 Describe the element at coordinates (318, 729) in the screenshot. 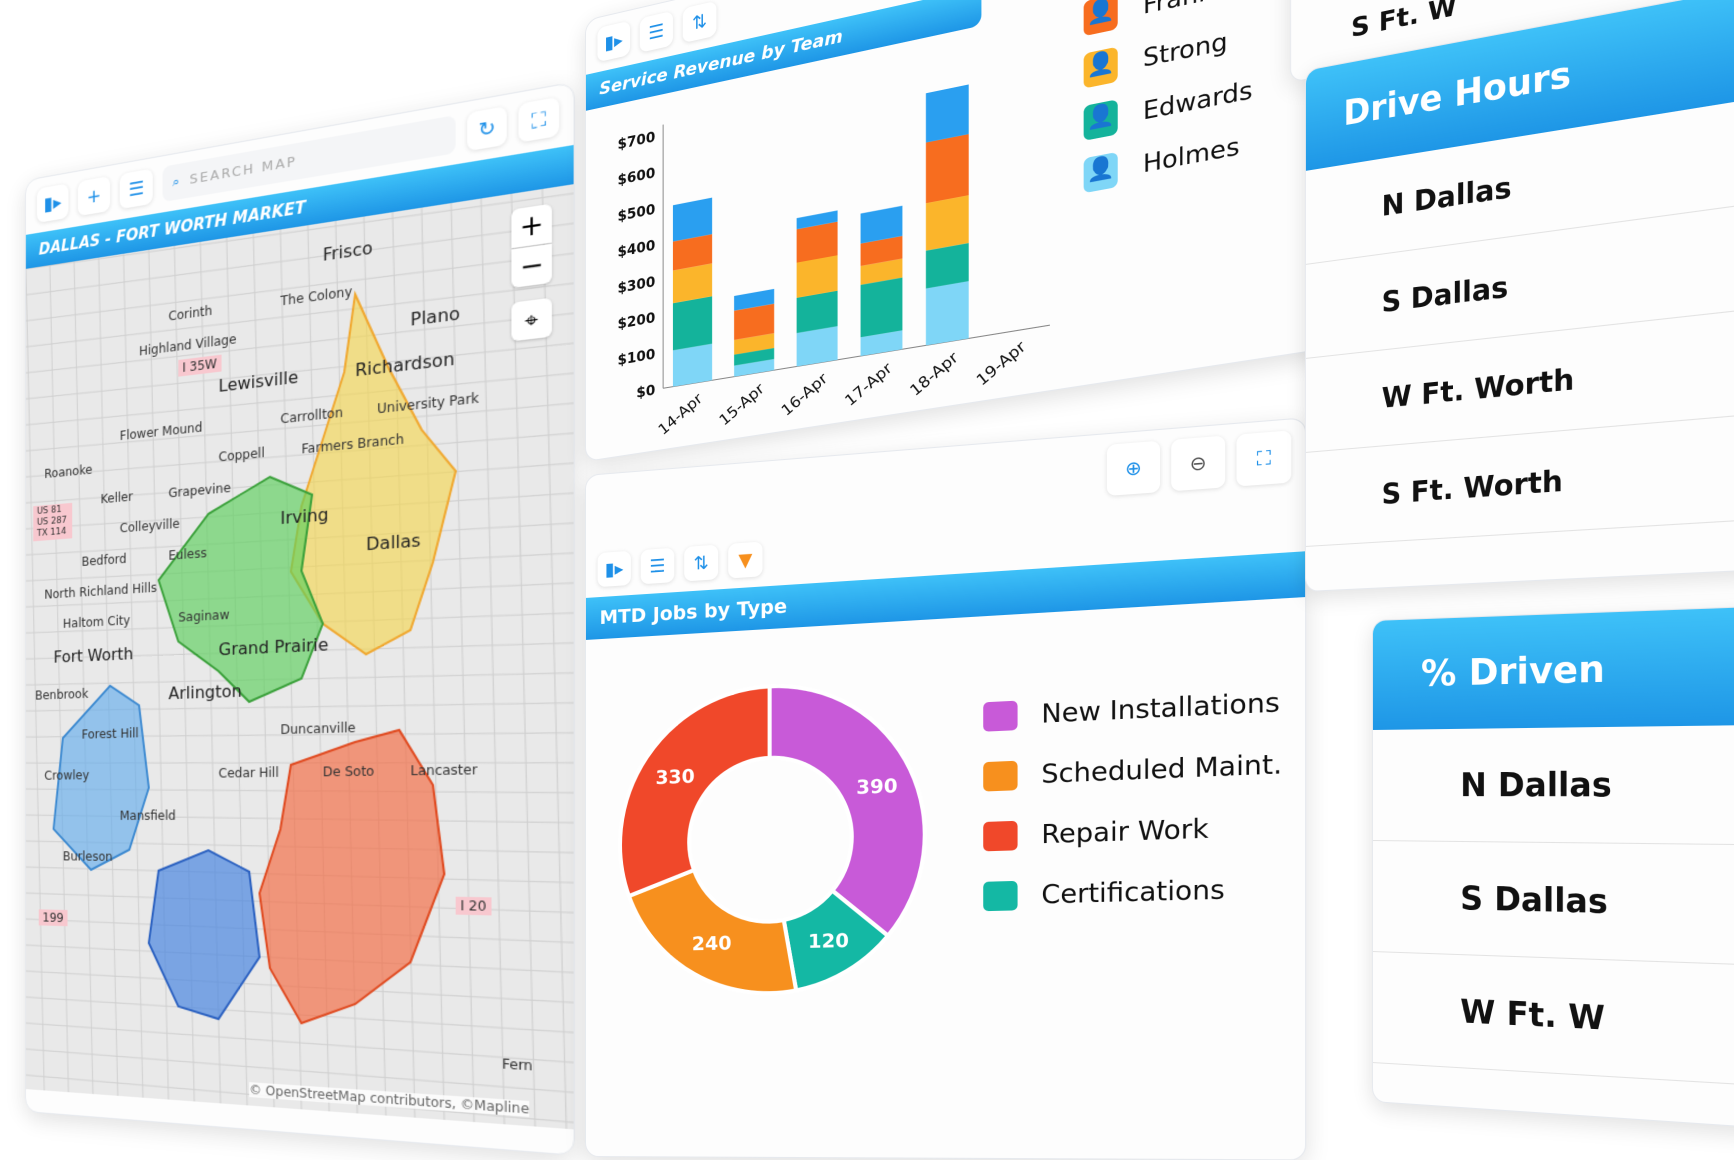

I see `map-place-label: Duncanville` at that location.